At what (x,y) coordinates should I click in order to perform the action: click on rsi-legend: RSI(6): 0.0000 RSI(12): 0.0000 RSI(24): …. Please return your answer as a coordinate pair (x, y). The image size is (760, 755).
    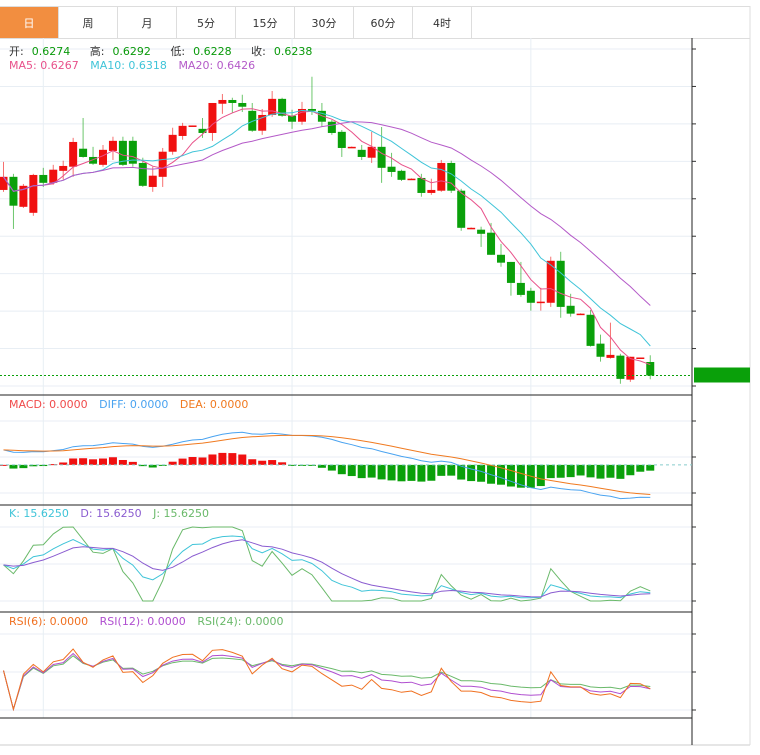
    Looking at the image, I should click on (150, 621).